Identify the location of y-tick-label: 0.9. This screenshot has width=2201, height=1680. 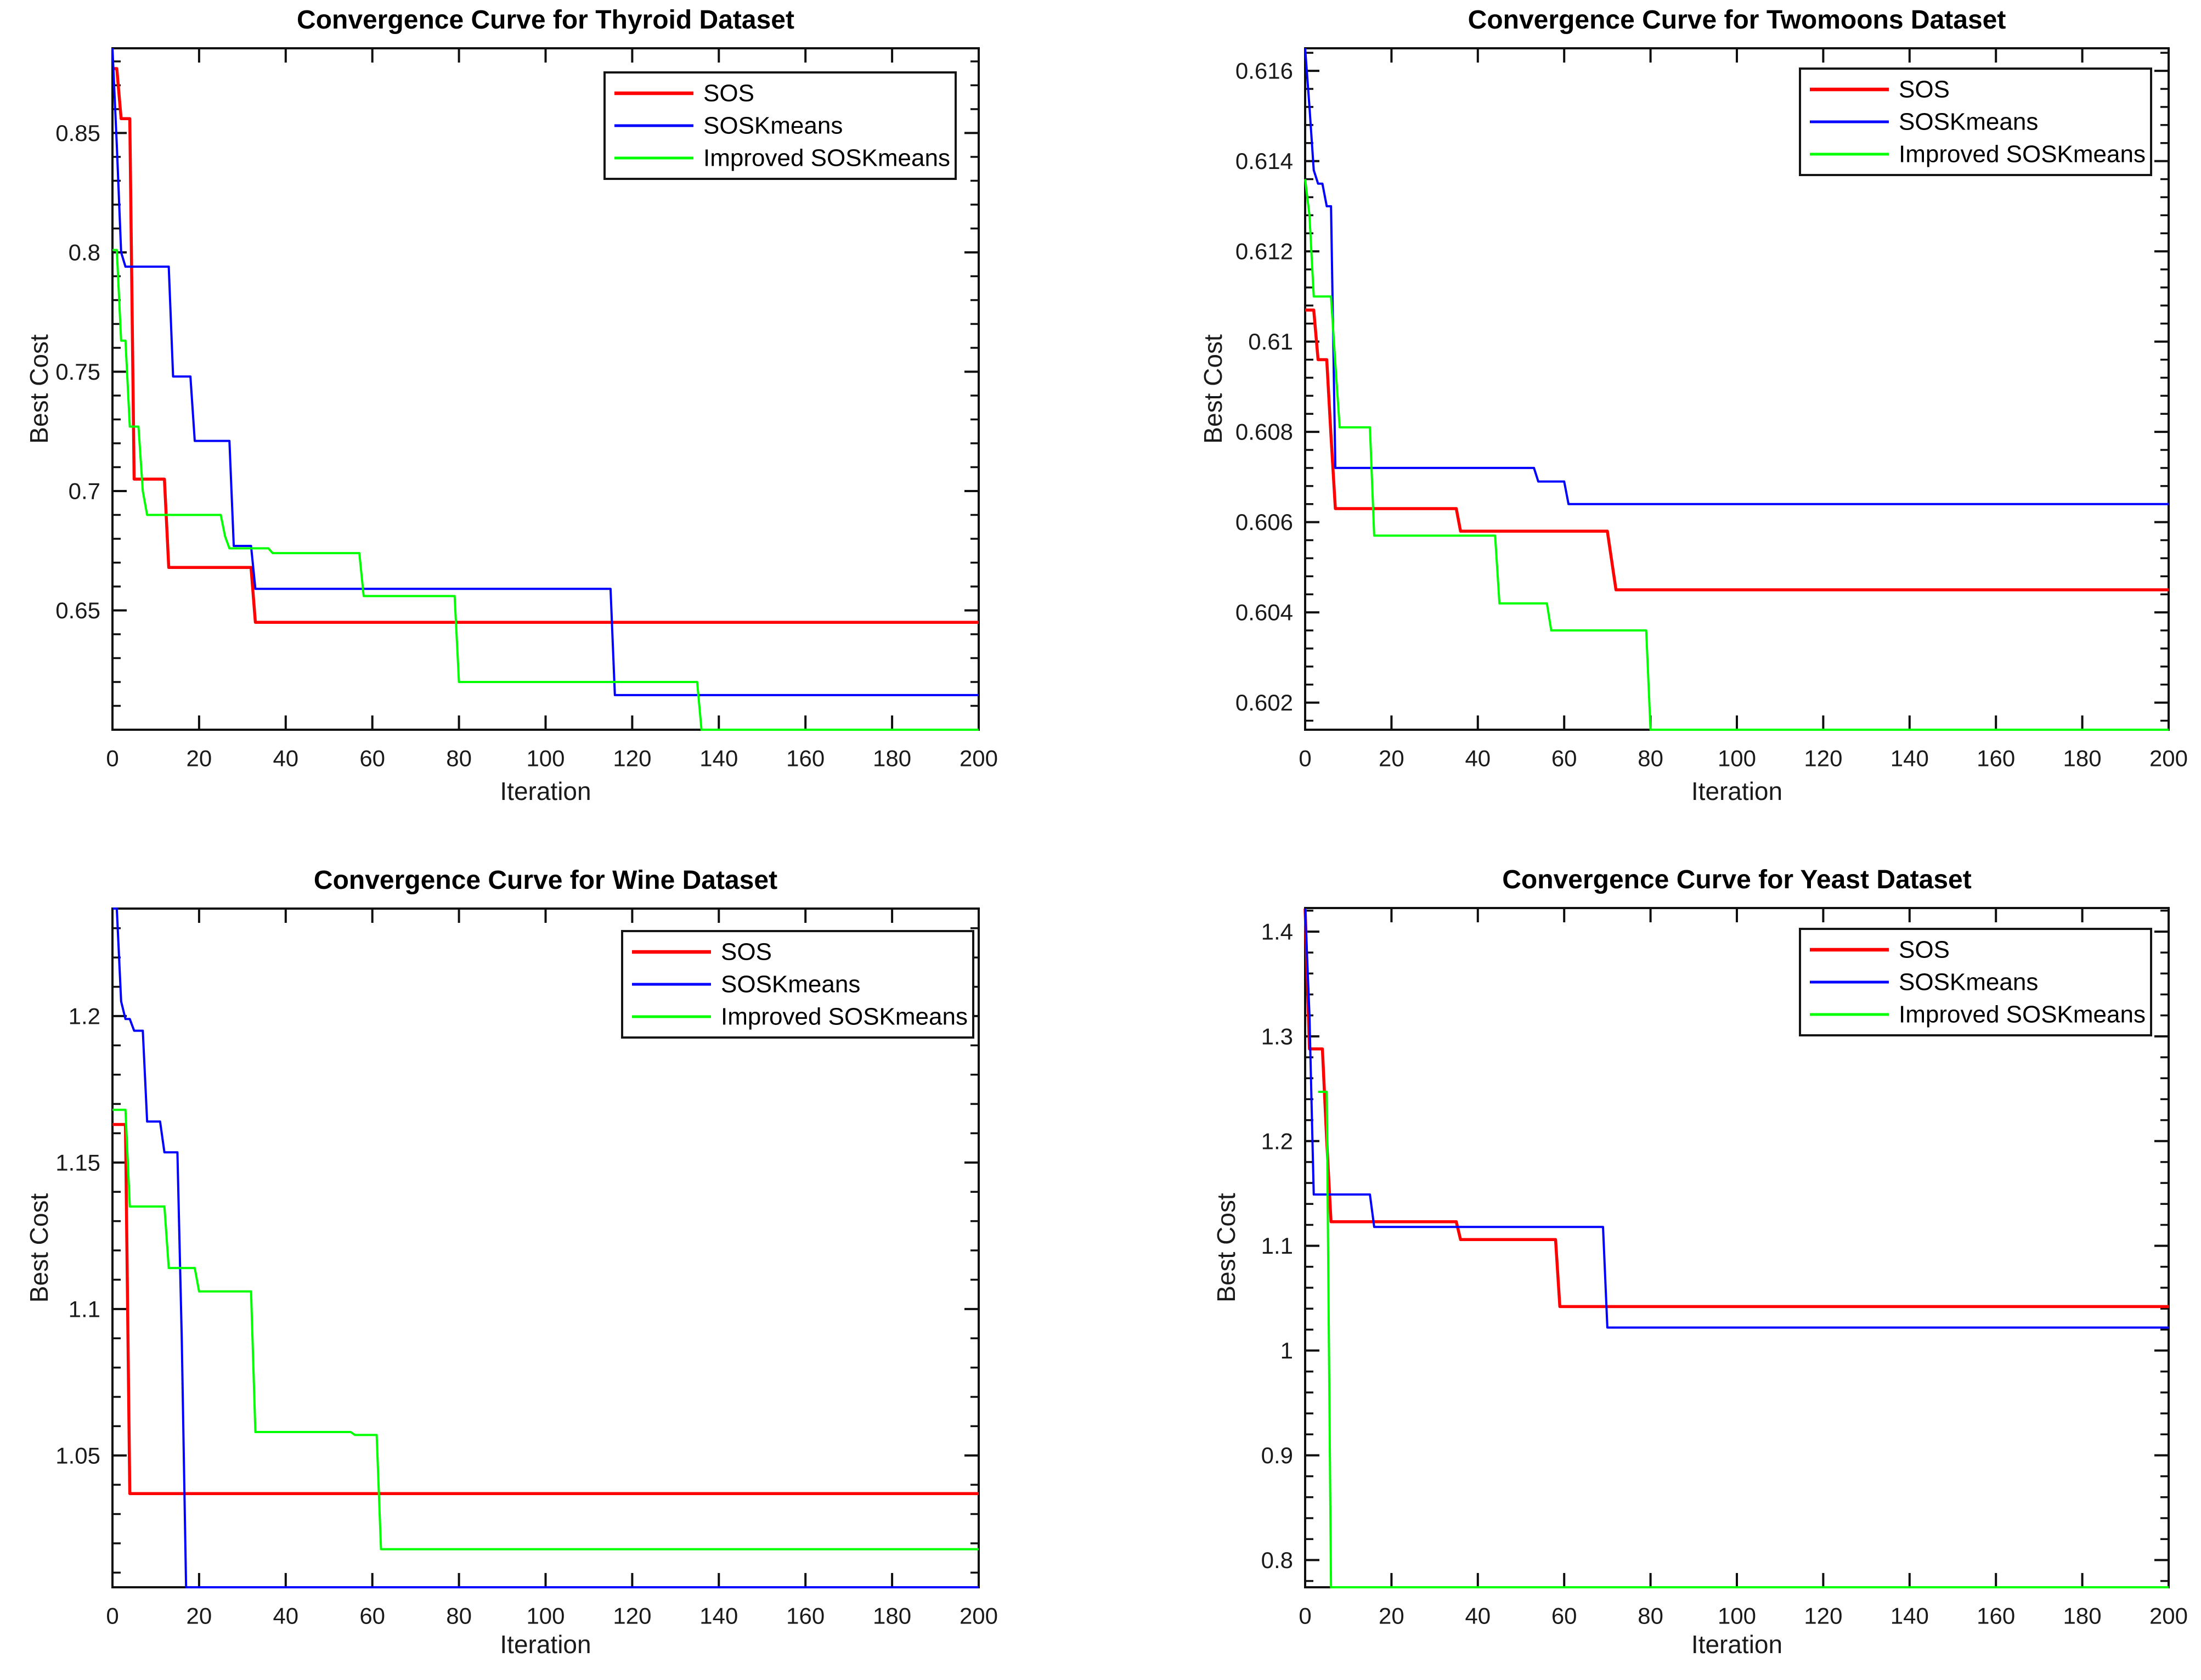
(1277, 1455).